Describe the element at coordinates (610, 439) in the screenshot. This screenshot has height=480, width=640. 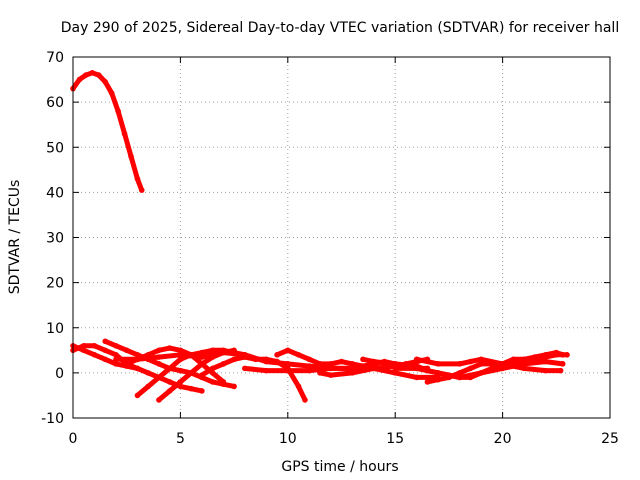
I see `x-tick-label: 25` at that location.